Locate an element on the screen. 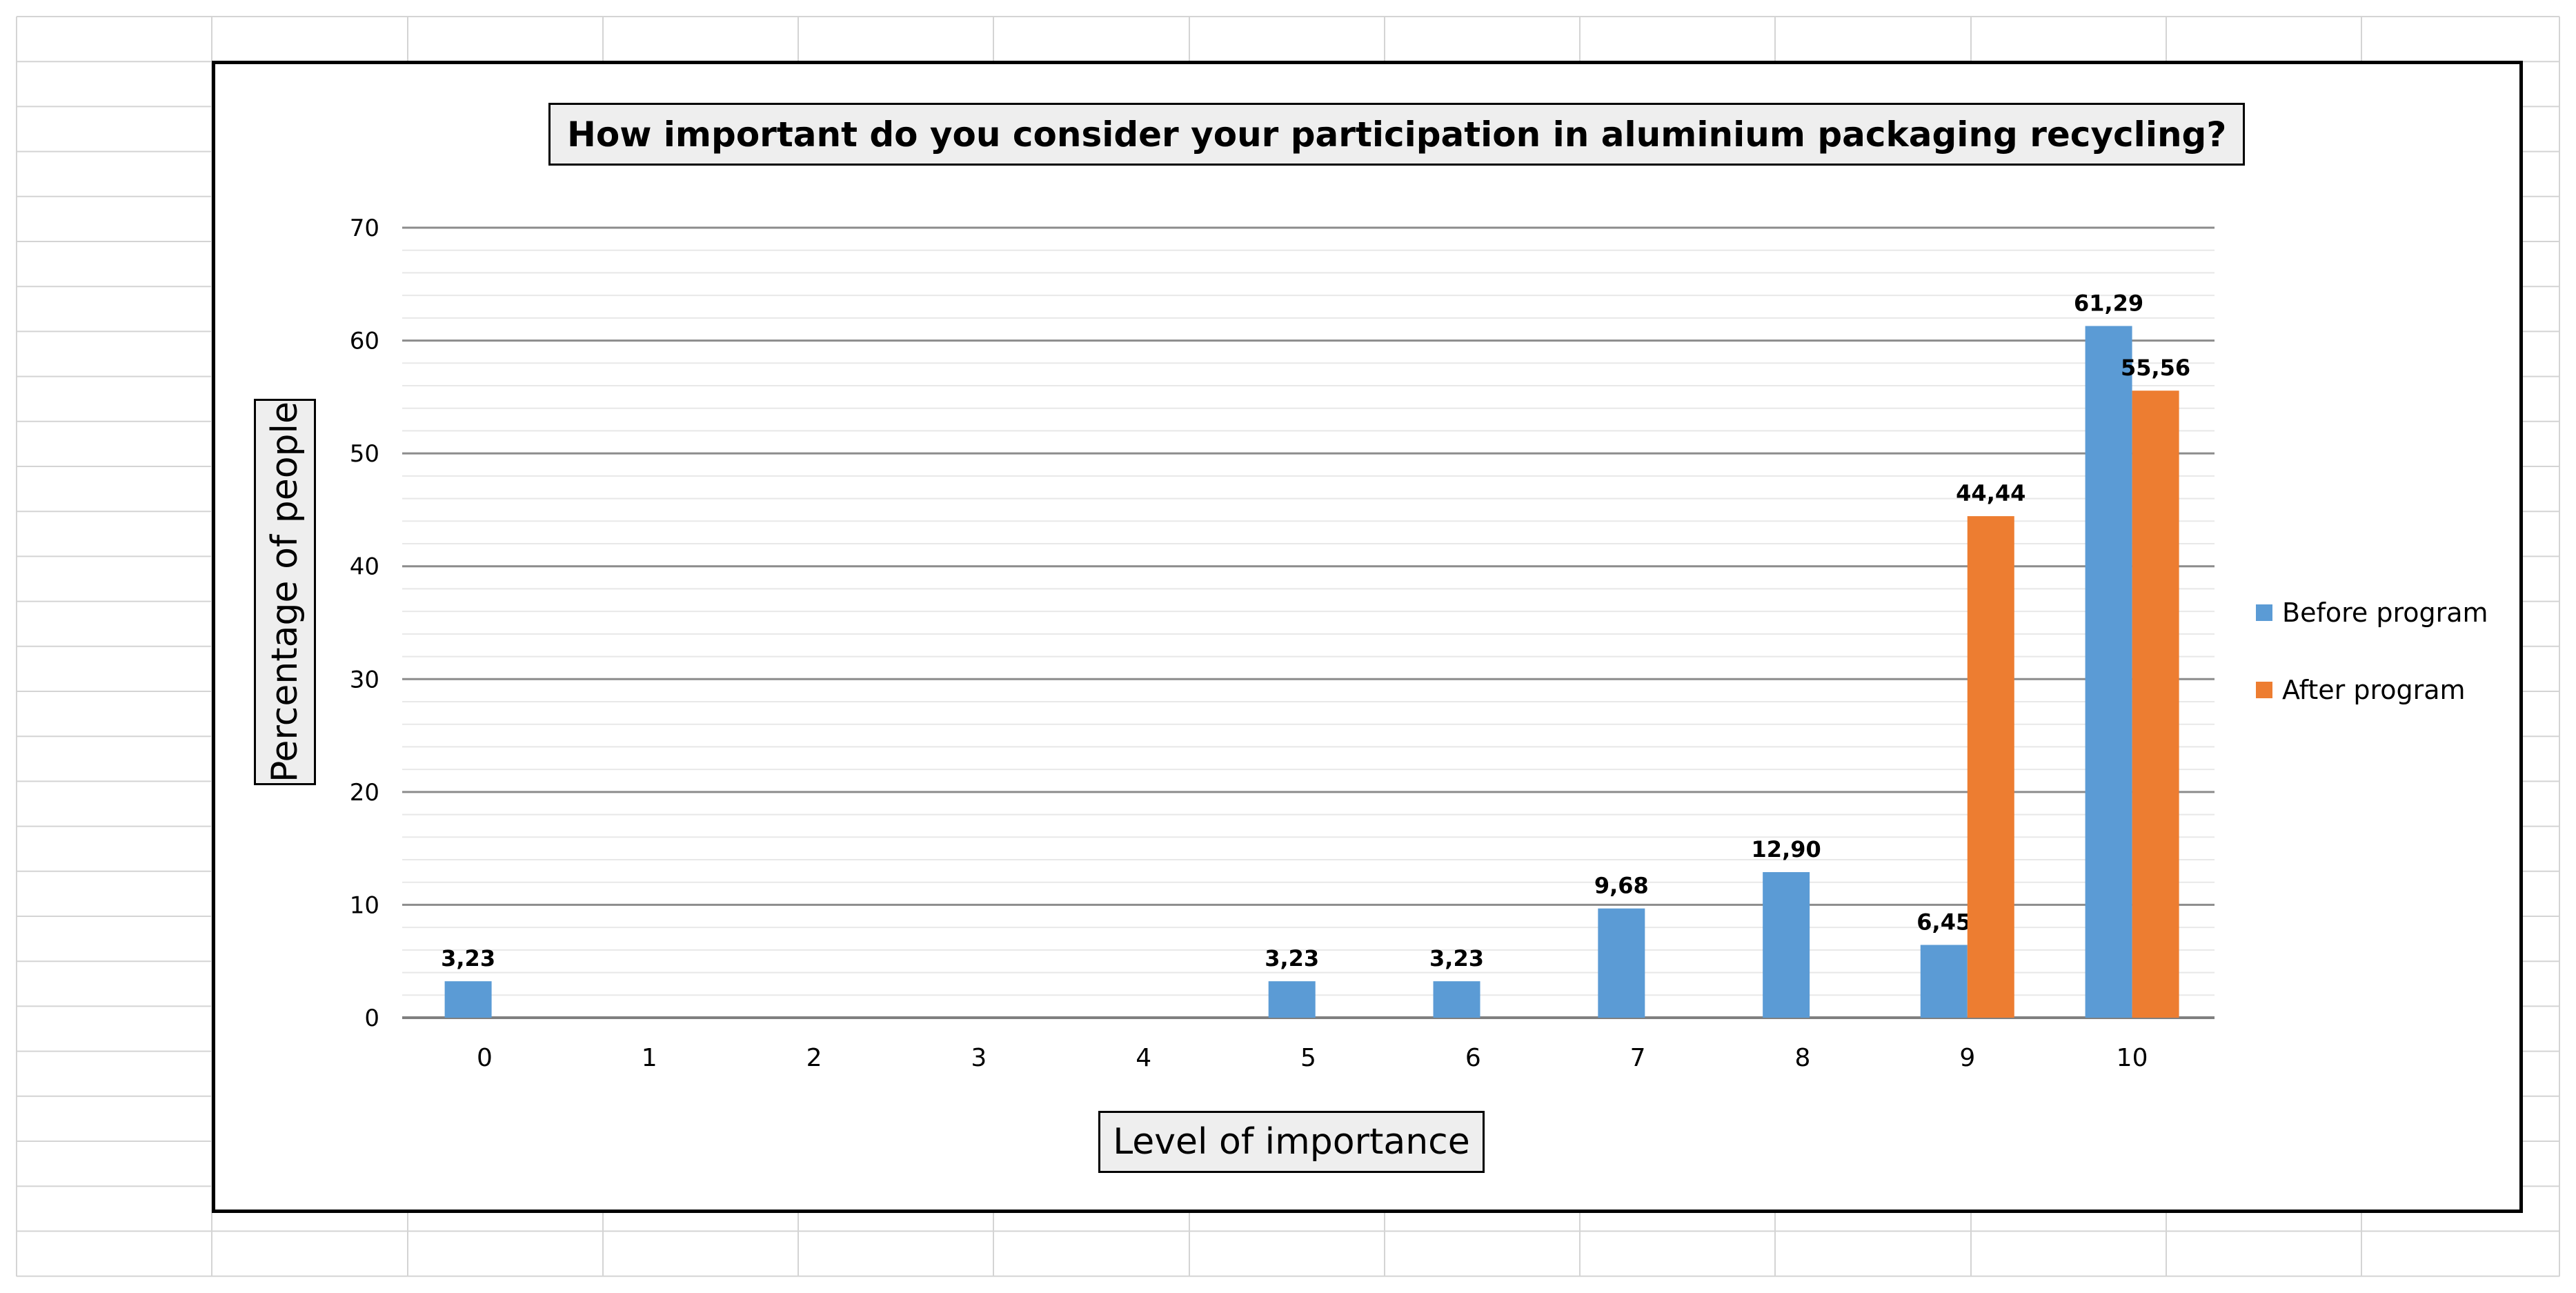 This screenshot has height=1293, width=2576. x-axis-title: Level of importance is located at coordinates (1291, 1142).